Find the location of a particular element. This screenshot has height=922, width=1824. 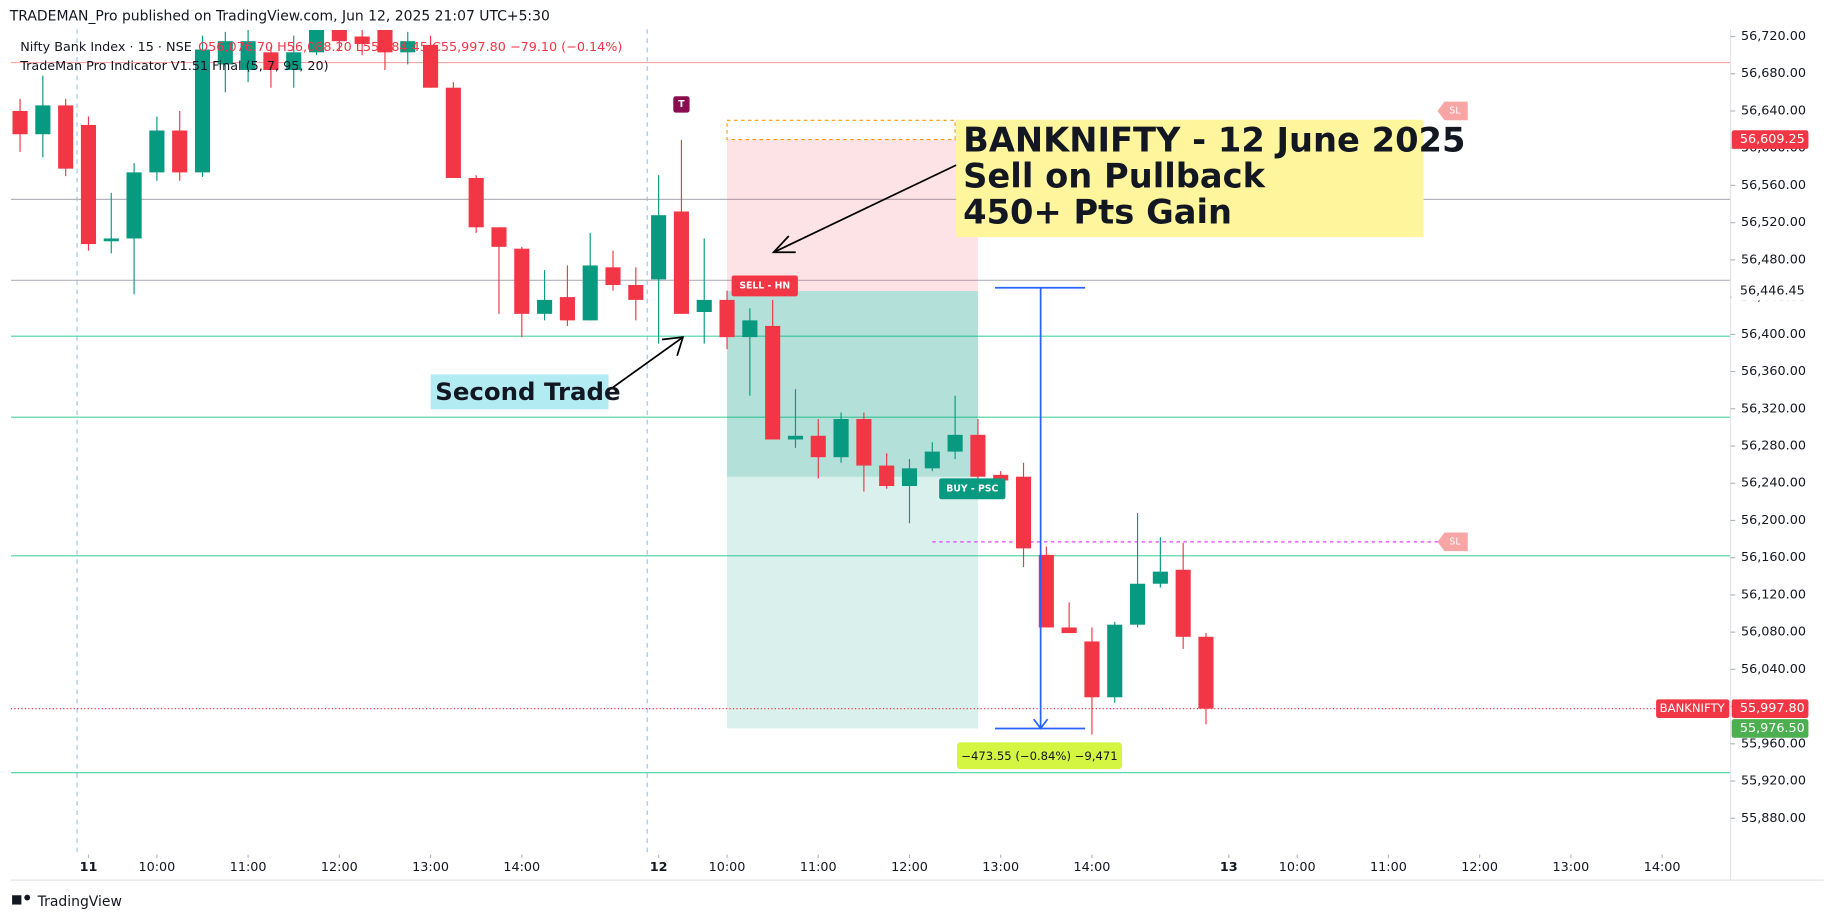

price-tag-label: 55,976.50 is located at coordinates (1772, 728).